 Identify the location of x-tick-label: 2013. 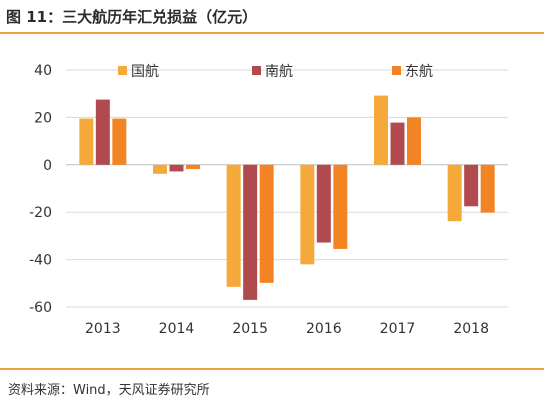
(103, 329).